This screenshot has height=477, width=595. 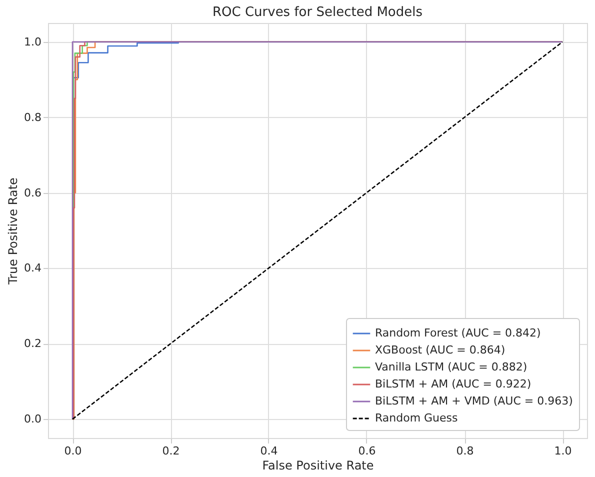 I want to click on x-tick-label: 0.8, so click(x=465, y=451).